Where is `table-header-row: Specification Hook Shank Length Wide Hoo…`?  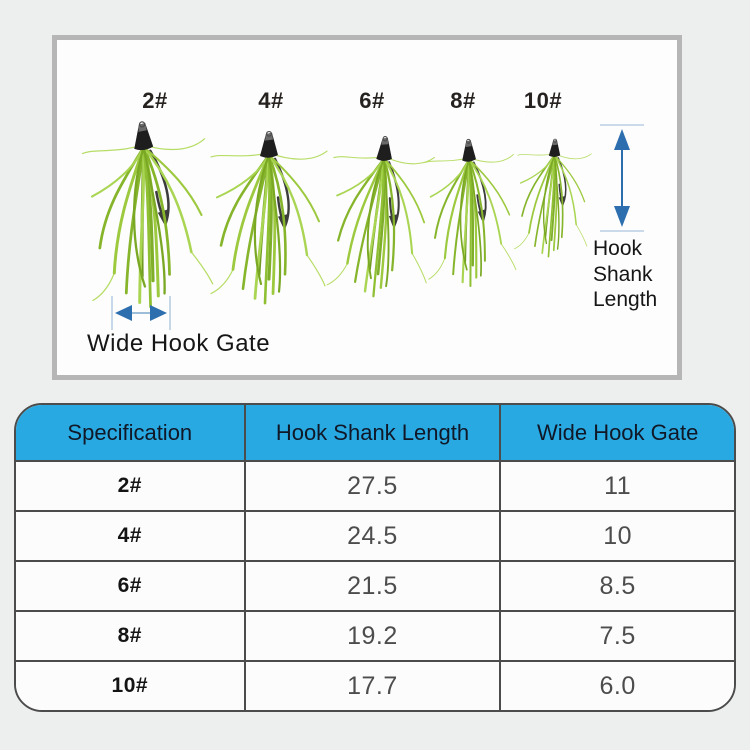
table-header-row: Specification Hook Shank Length Wide Hoo… is located at coordinates (375, 433).